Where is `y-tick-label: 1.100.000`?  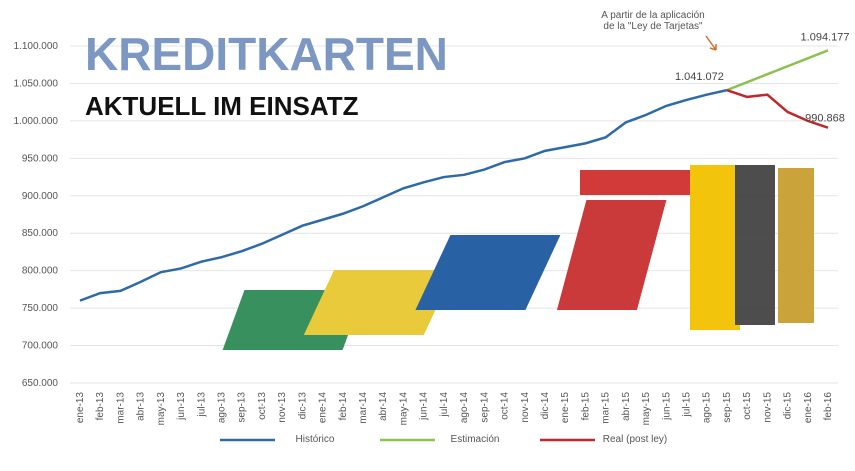
y-tick-label: 1.100.000 is located at coordinates (36, 46).